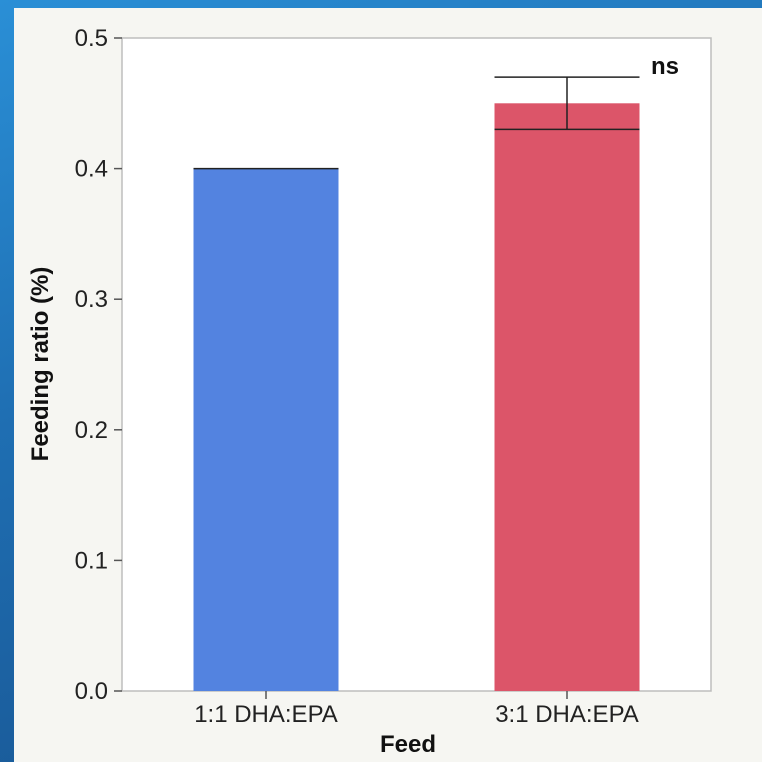  Describe the element at coordinates (91, 299) in the screenshot. I see `y-tick-label: 0.3` at that location.